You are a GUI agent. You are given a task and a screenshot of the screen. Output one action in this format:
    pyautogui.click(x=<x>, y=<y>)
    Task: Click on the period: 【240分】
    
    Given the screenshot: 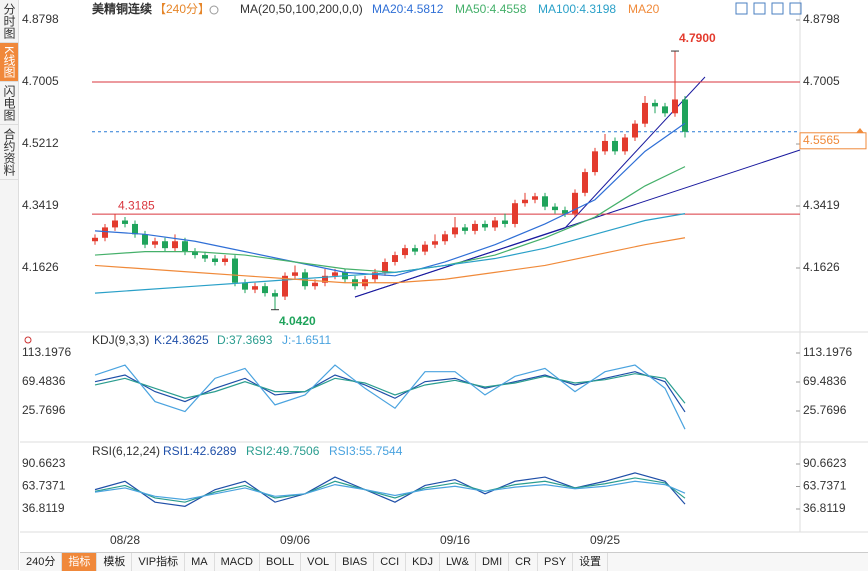 What is the action you would take?
    pyautogui.click(x=182, y=9)
    